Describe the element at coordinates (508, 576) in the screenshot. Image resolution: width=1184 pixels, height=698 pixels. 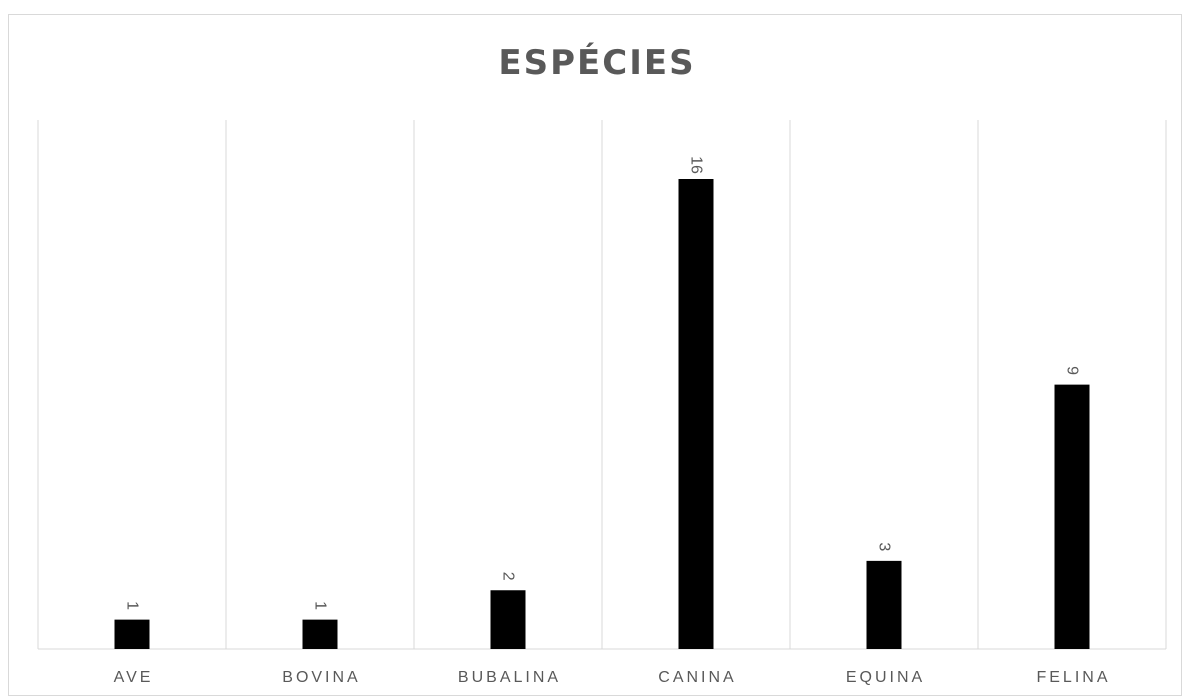
I see `data-label-bubalina: 2` at that location.